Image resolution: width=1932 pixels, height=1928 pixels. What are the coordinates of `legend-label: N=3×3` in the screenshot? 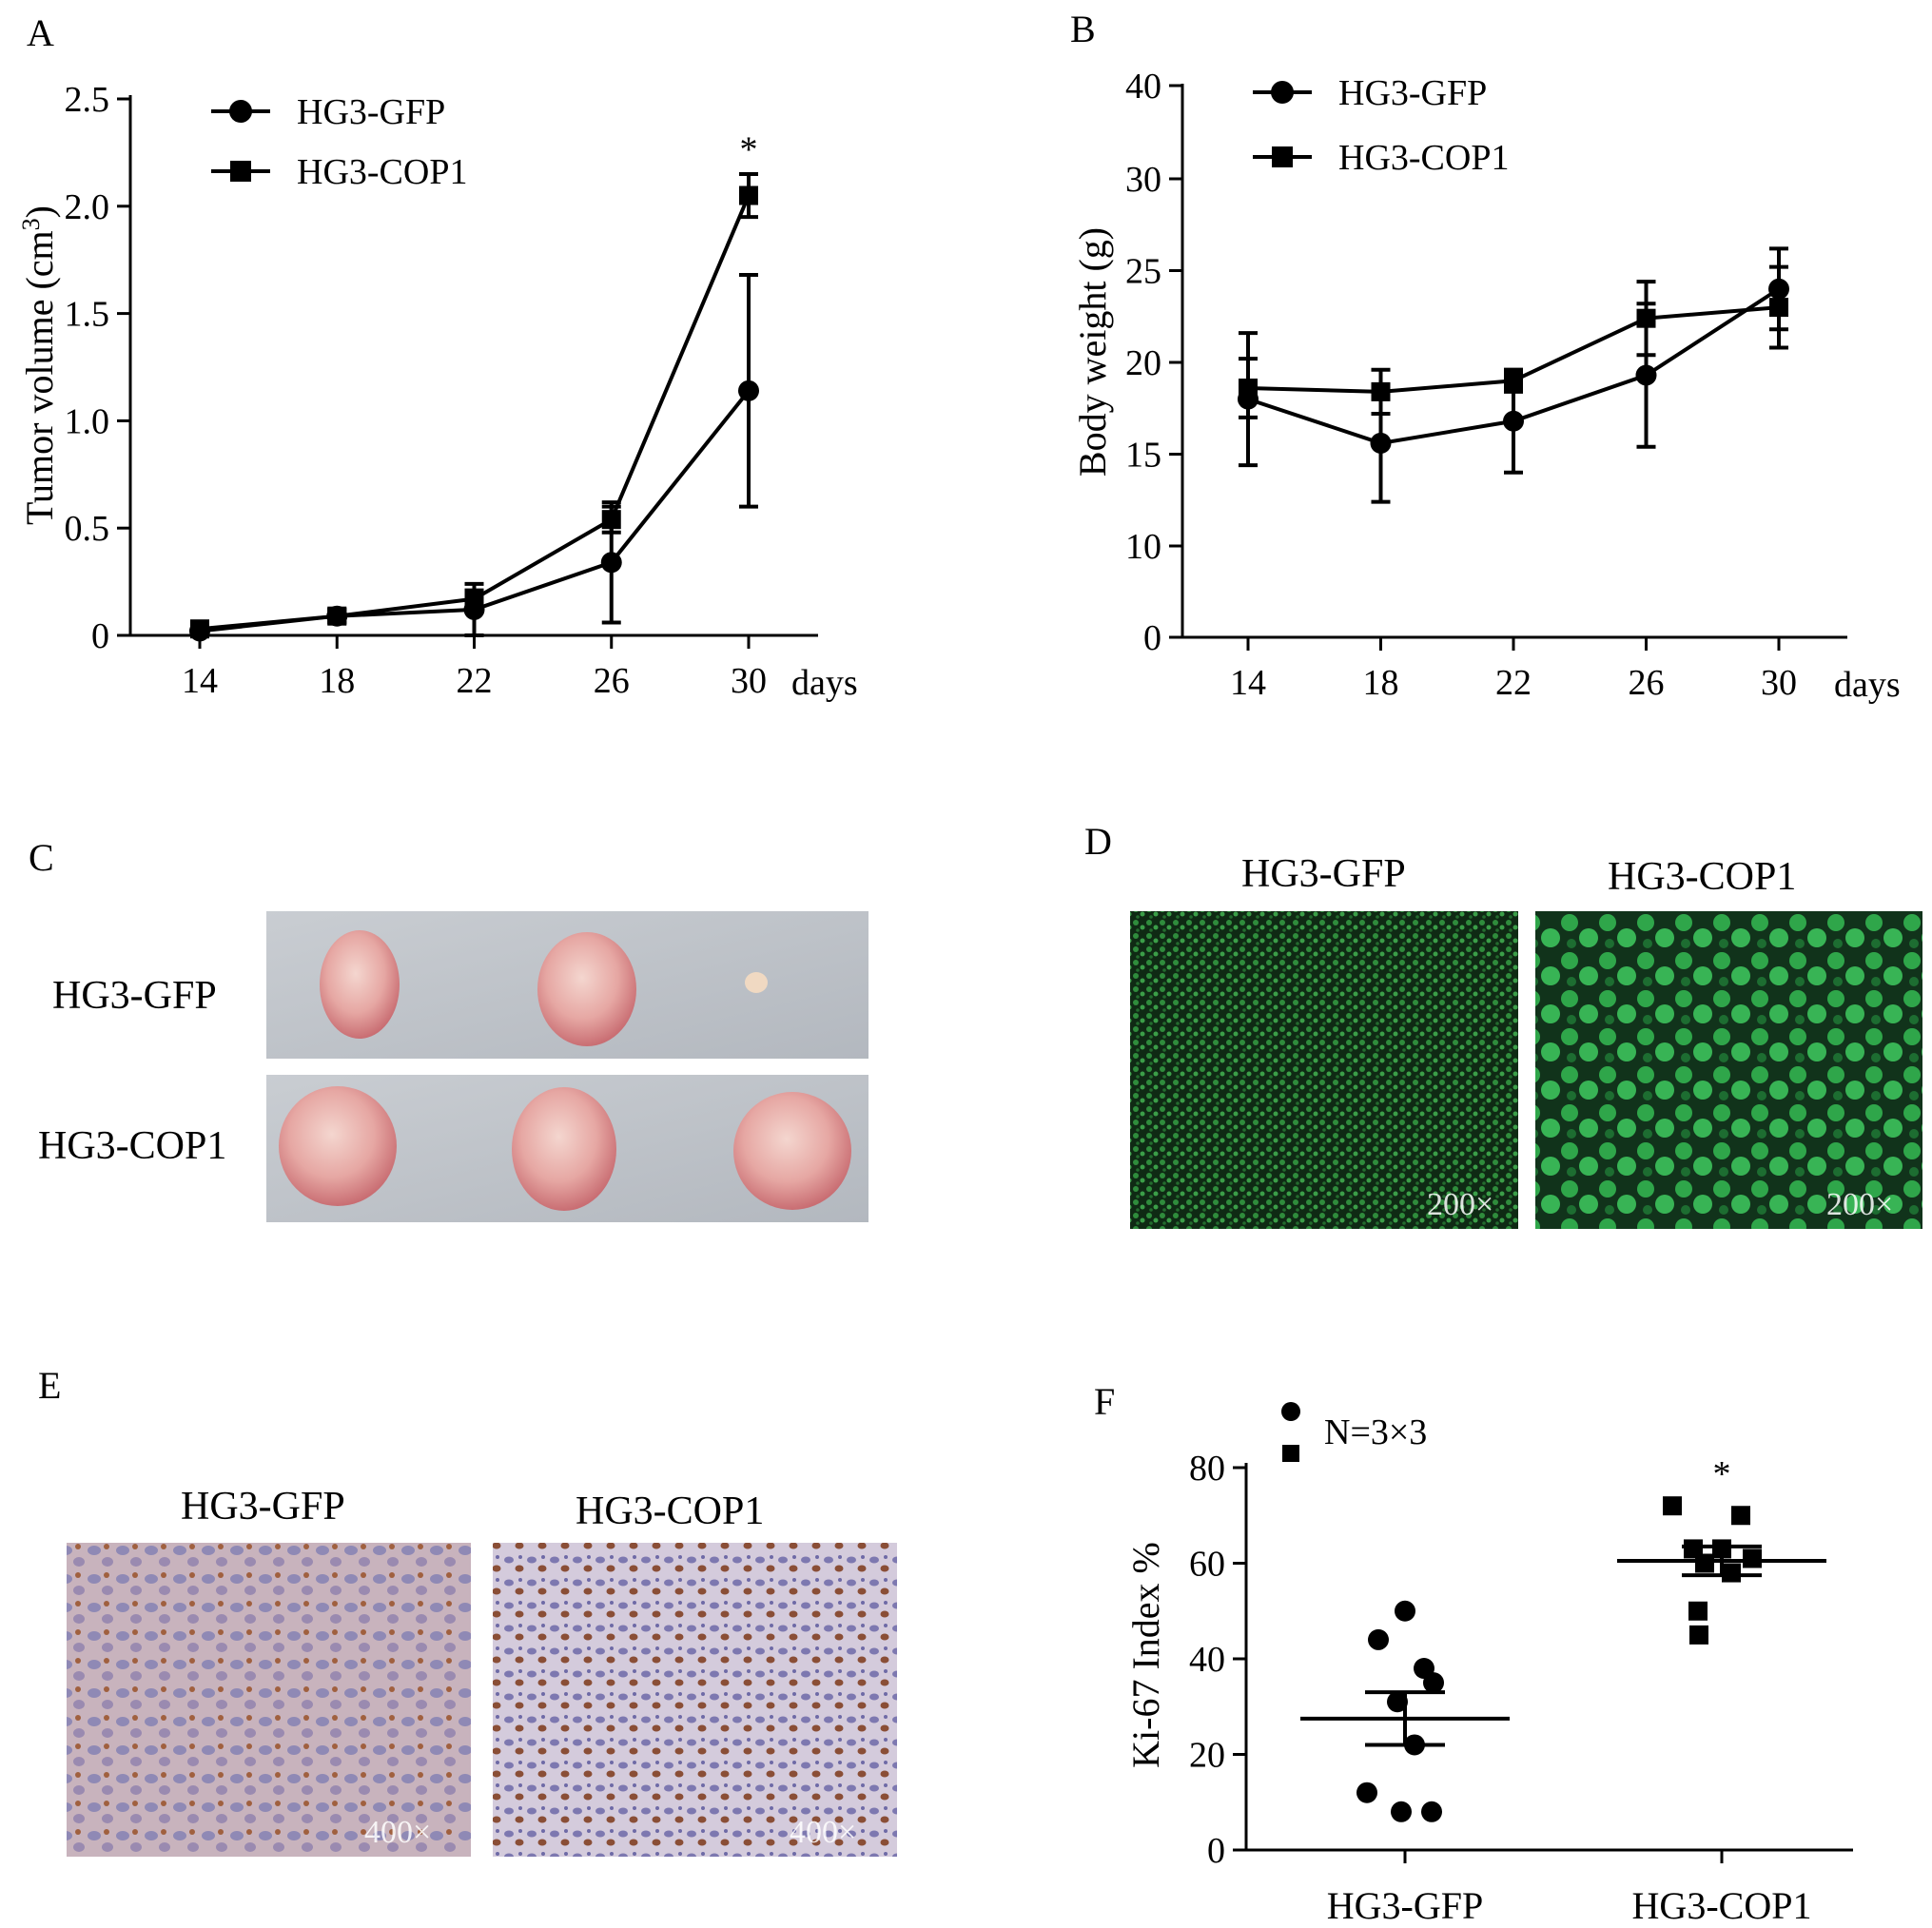 It's located at (1376, 1432).